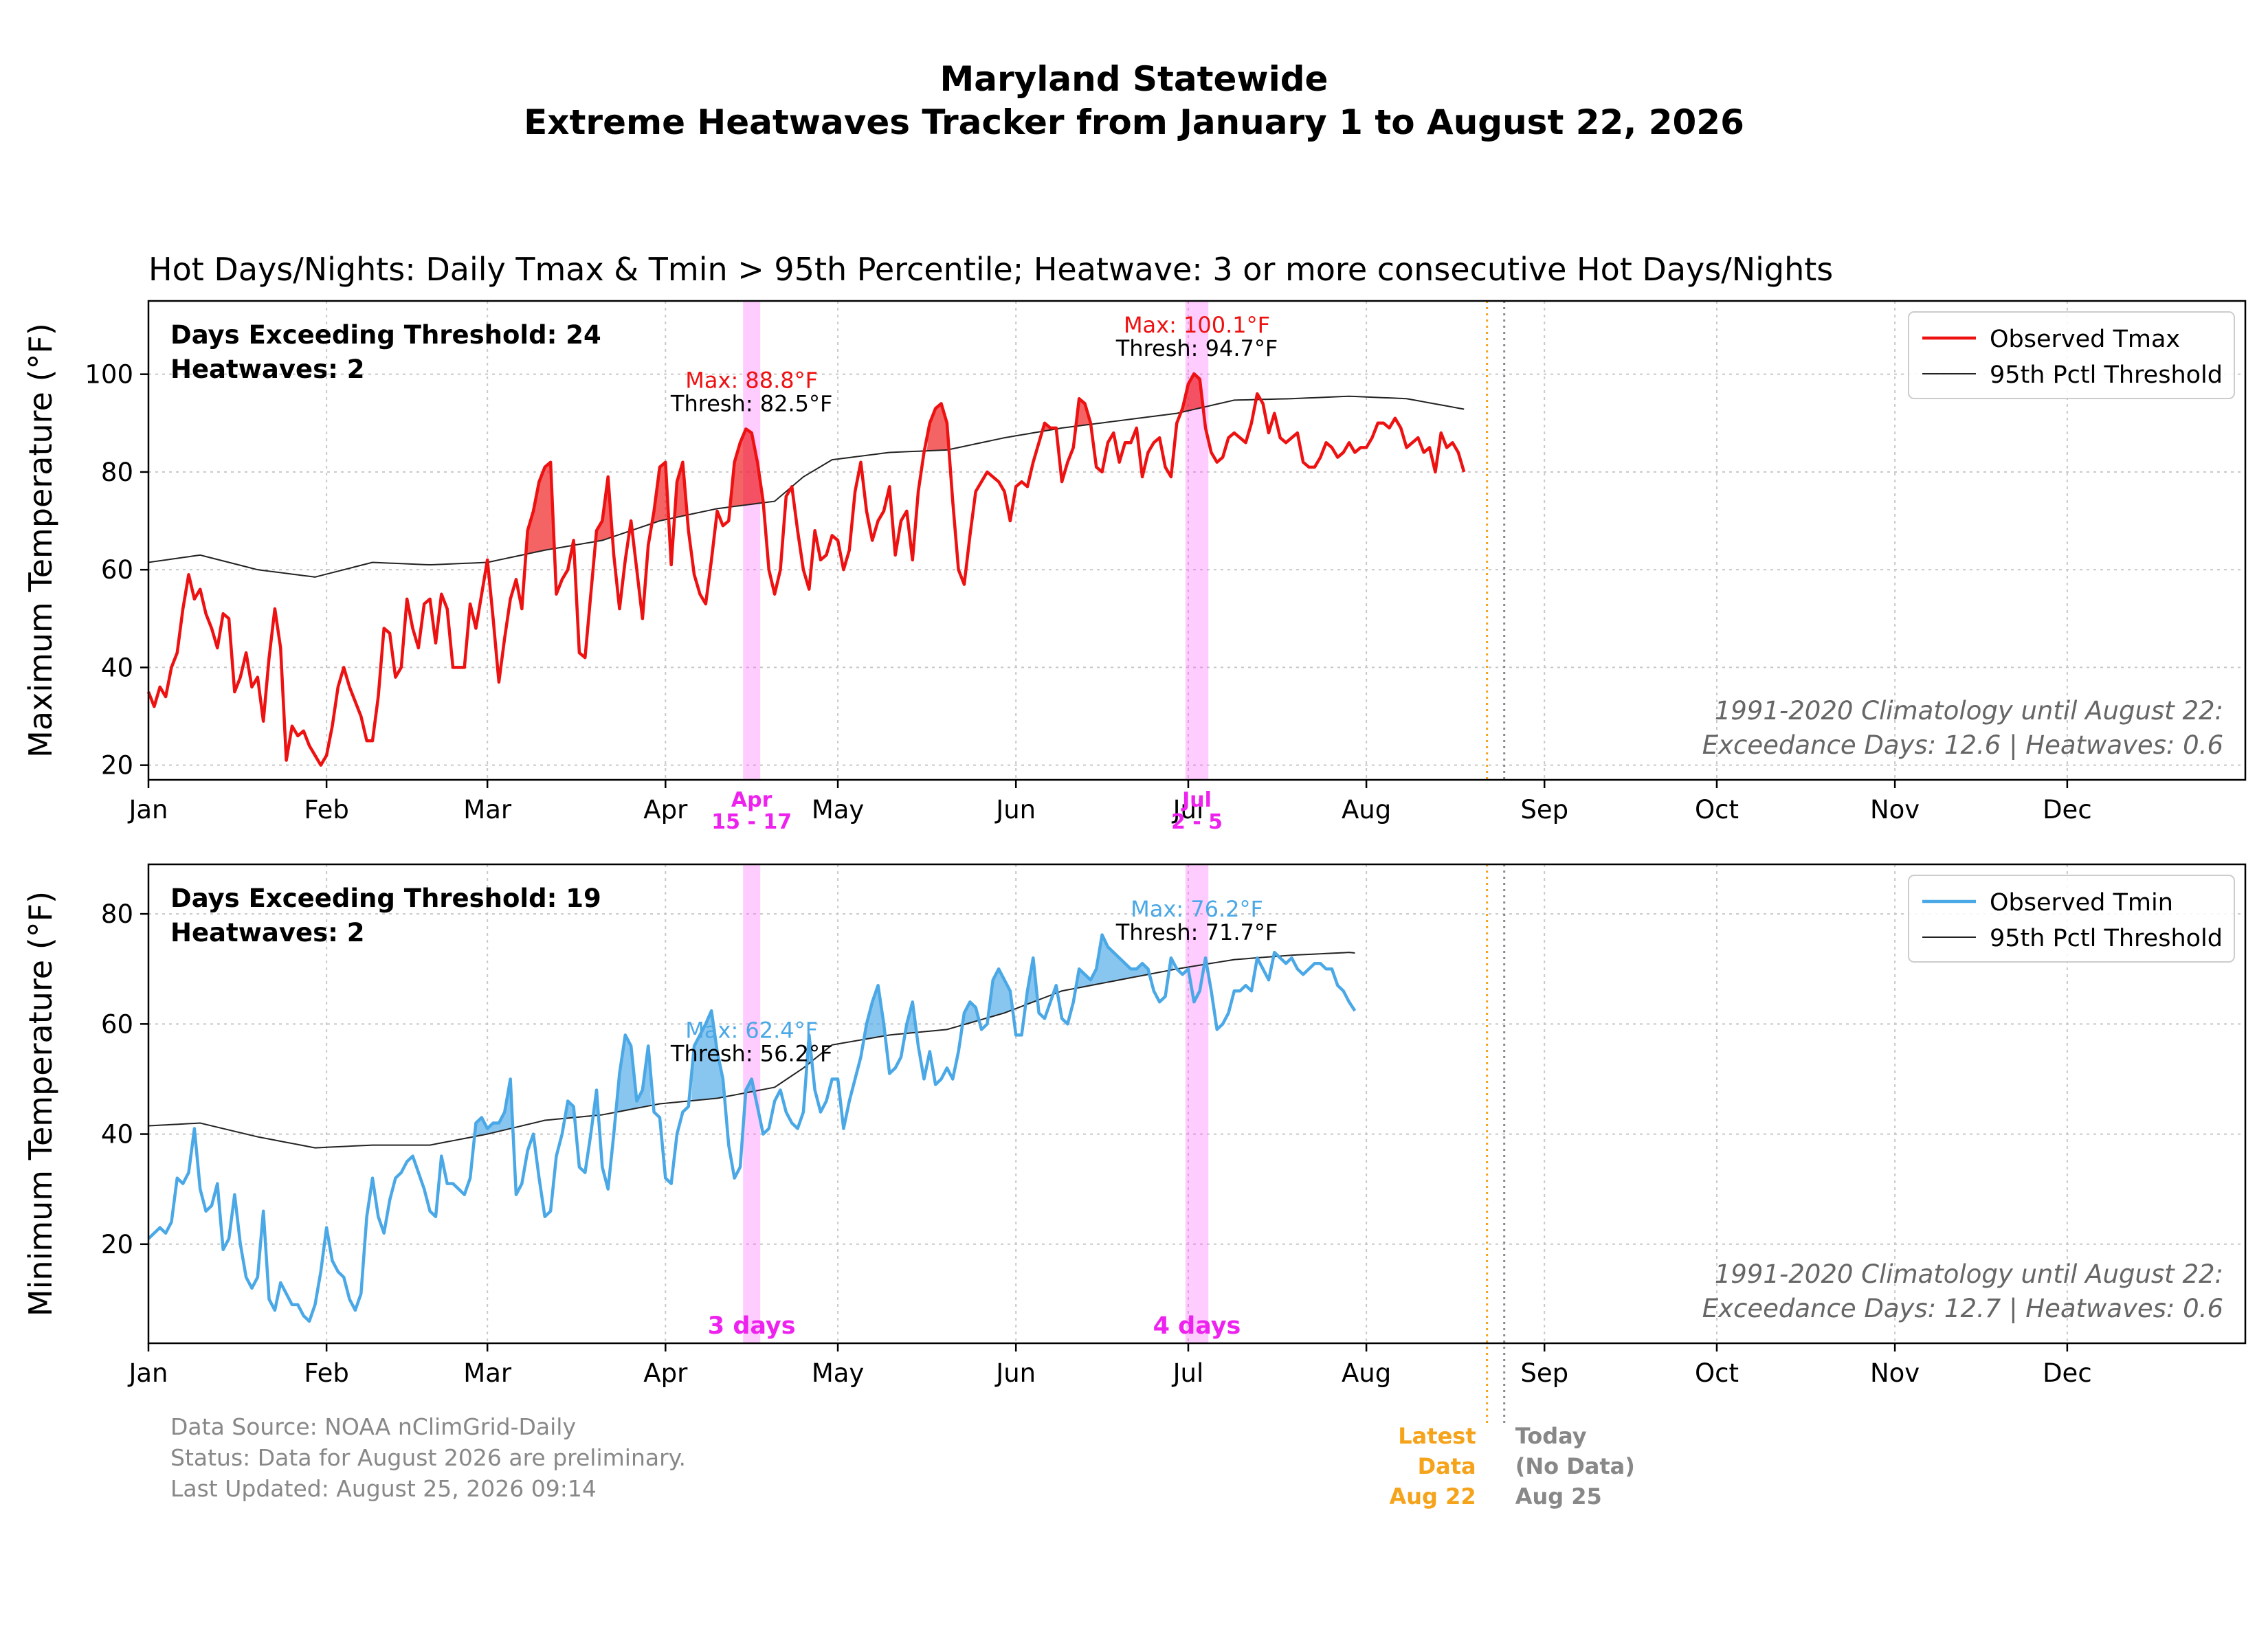 The height and width of the screenshot is (1649, 2268). What do you see at coordinates (806, 486) in the screenshot?
I see `tmax-threshold-line` at bounding box center [806, 486].